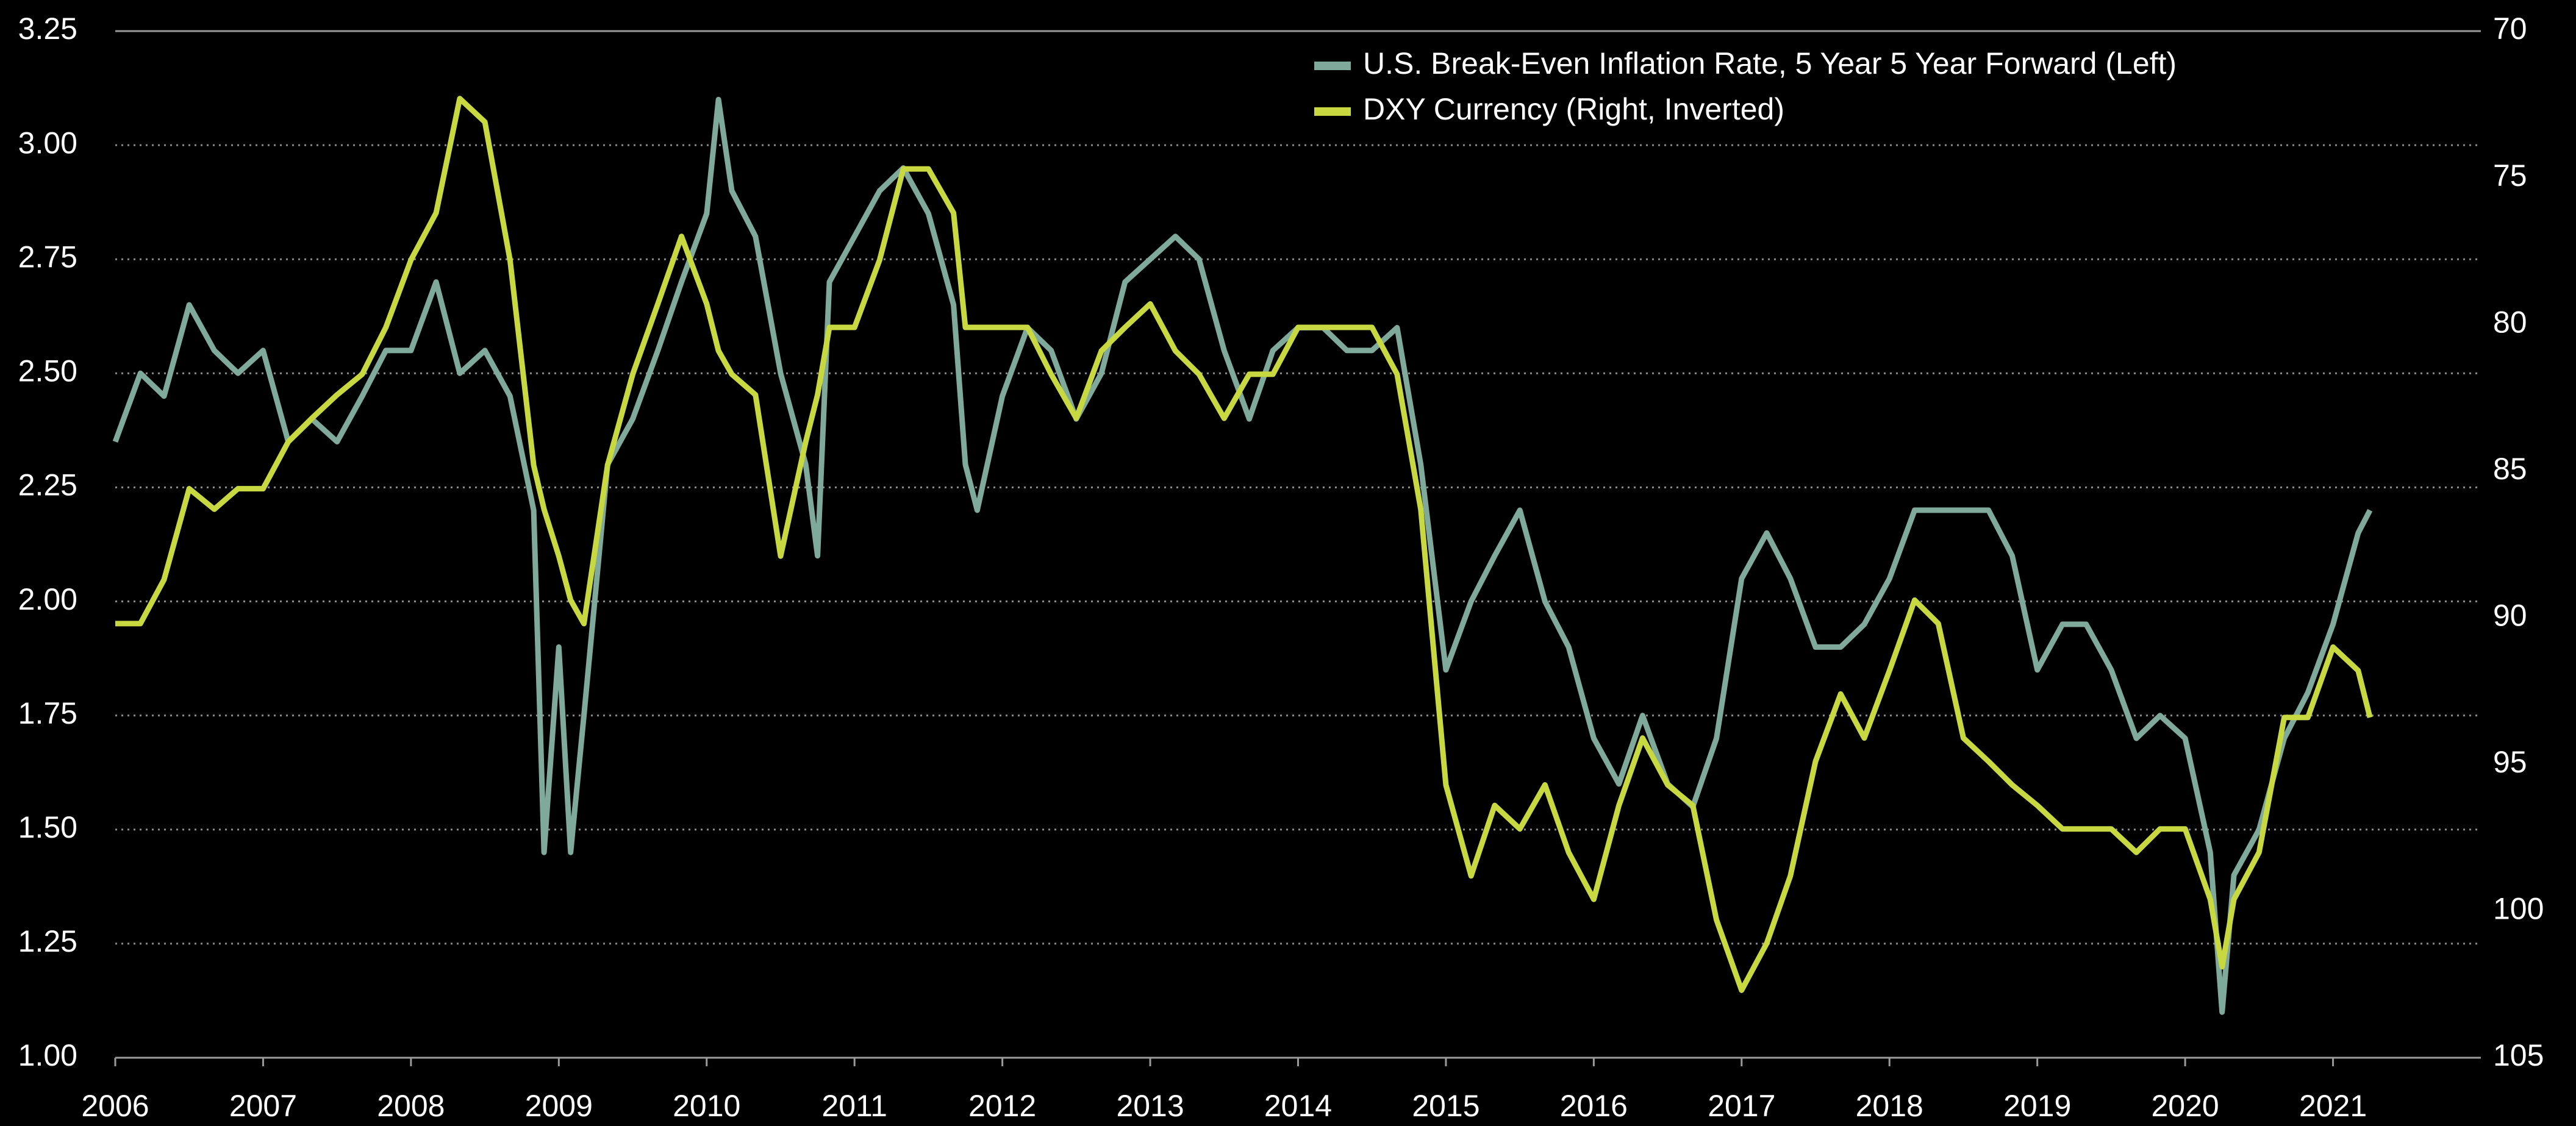 This screenshot has width=2576, height=1126. Describe the element at coordinates (1889, 1106) in the screenshot. I see `x-tick-label: 2018` at that location.